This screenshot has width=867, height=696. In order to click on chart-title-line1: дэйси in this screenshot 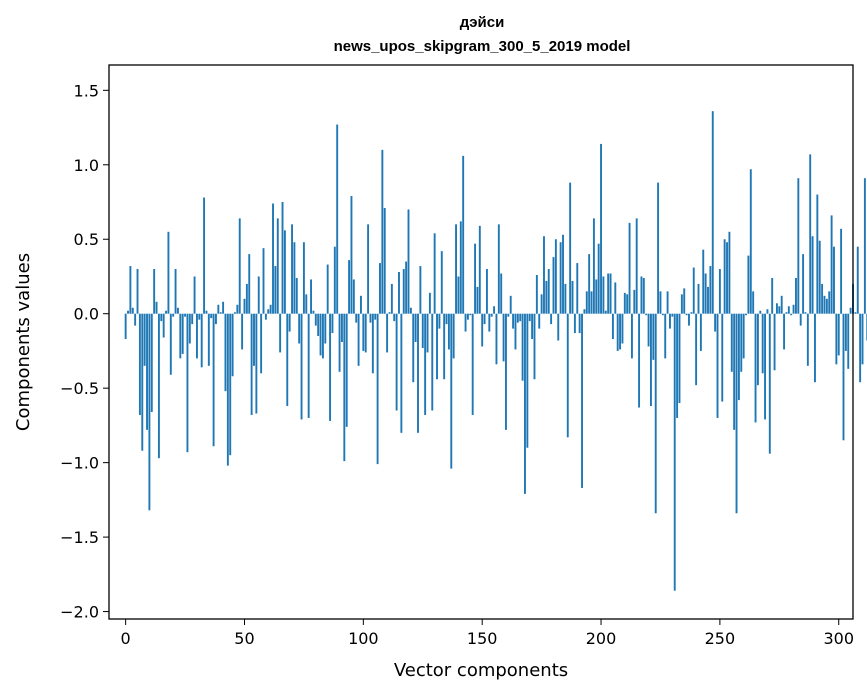, I will do `click(482, 22)`.